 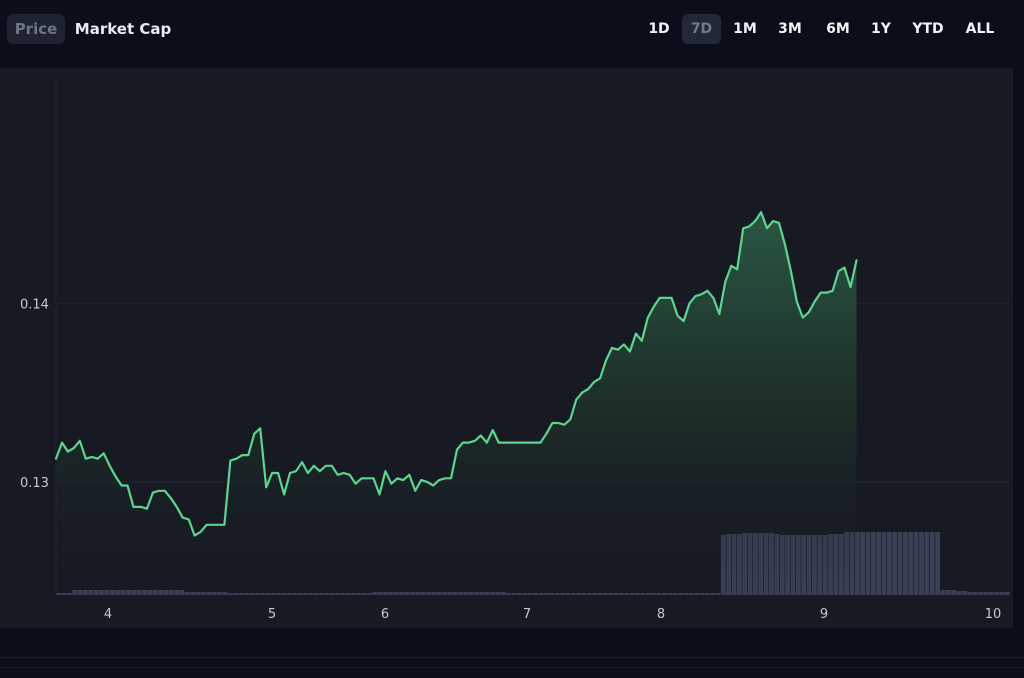 What do you see at coordinates (701, 29) in the screenshot?
I see `range-7d-button: 7D` at bounding box center [701, 29].